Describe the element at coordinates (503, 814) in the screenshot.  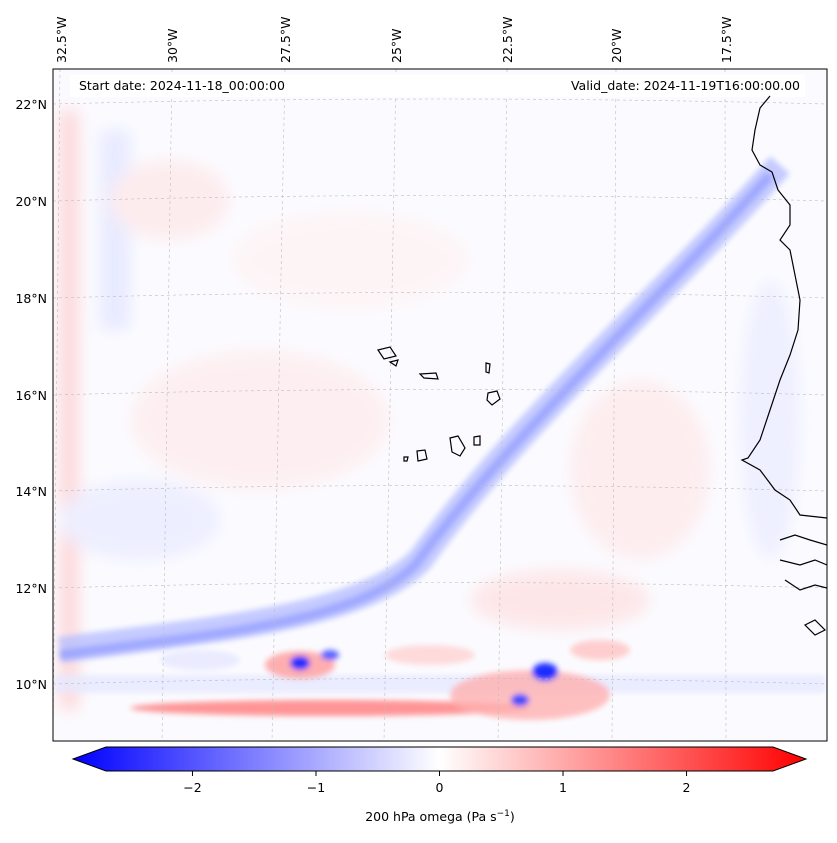
I see `colorbar-label-exp: −1` at that location.